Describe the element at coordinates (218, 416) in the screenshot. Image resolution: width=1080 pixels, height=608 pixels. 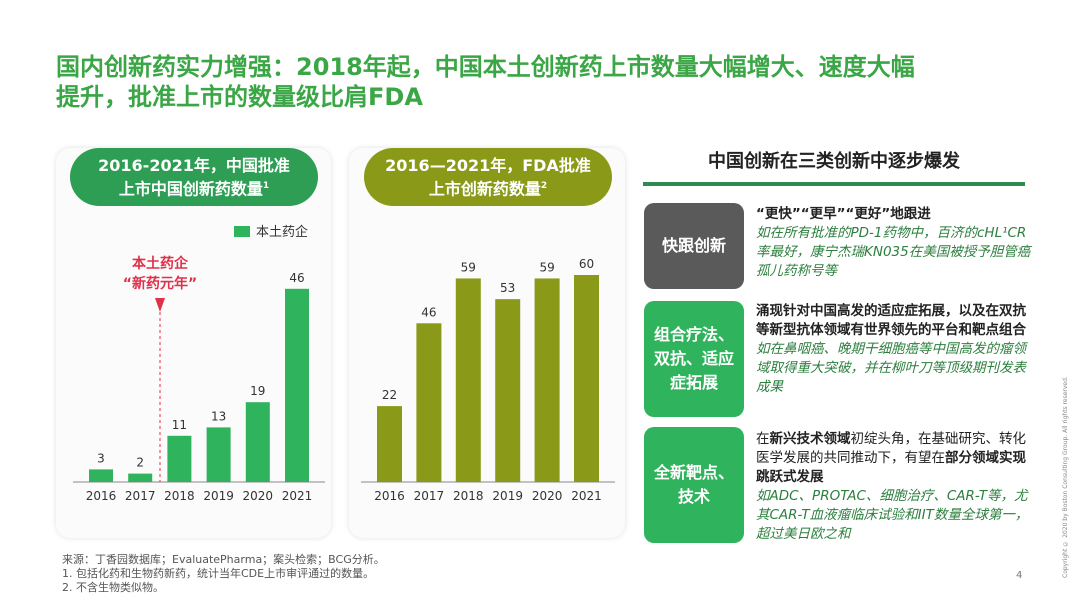
I see `china-value-label-2019: 13` at that location.